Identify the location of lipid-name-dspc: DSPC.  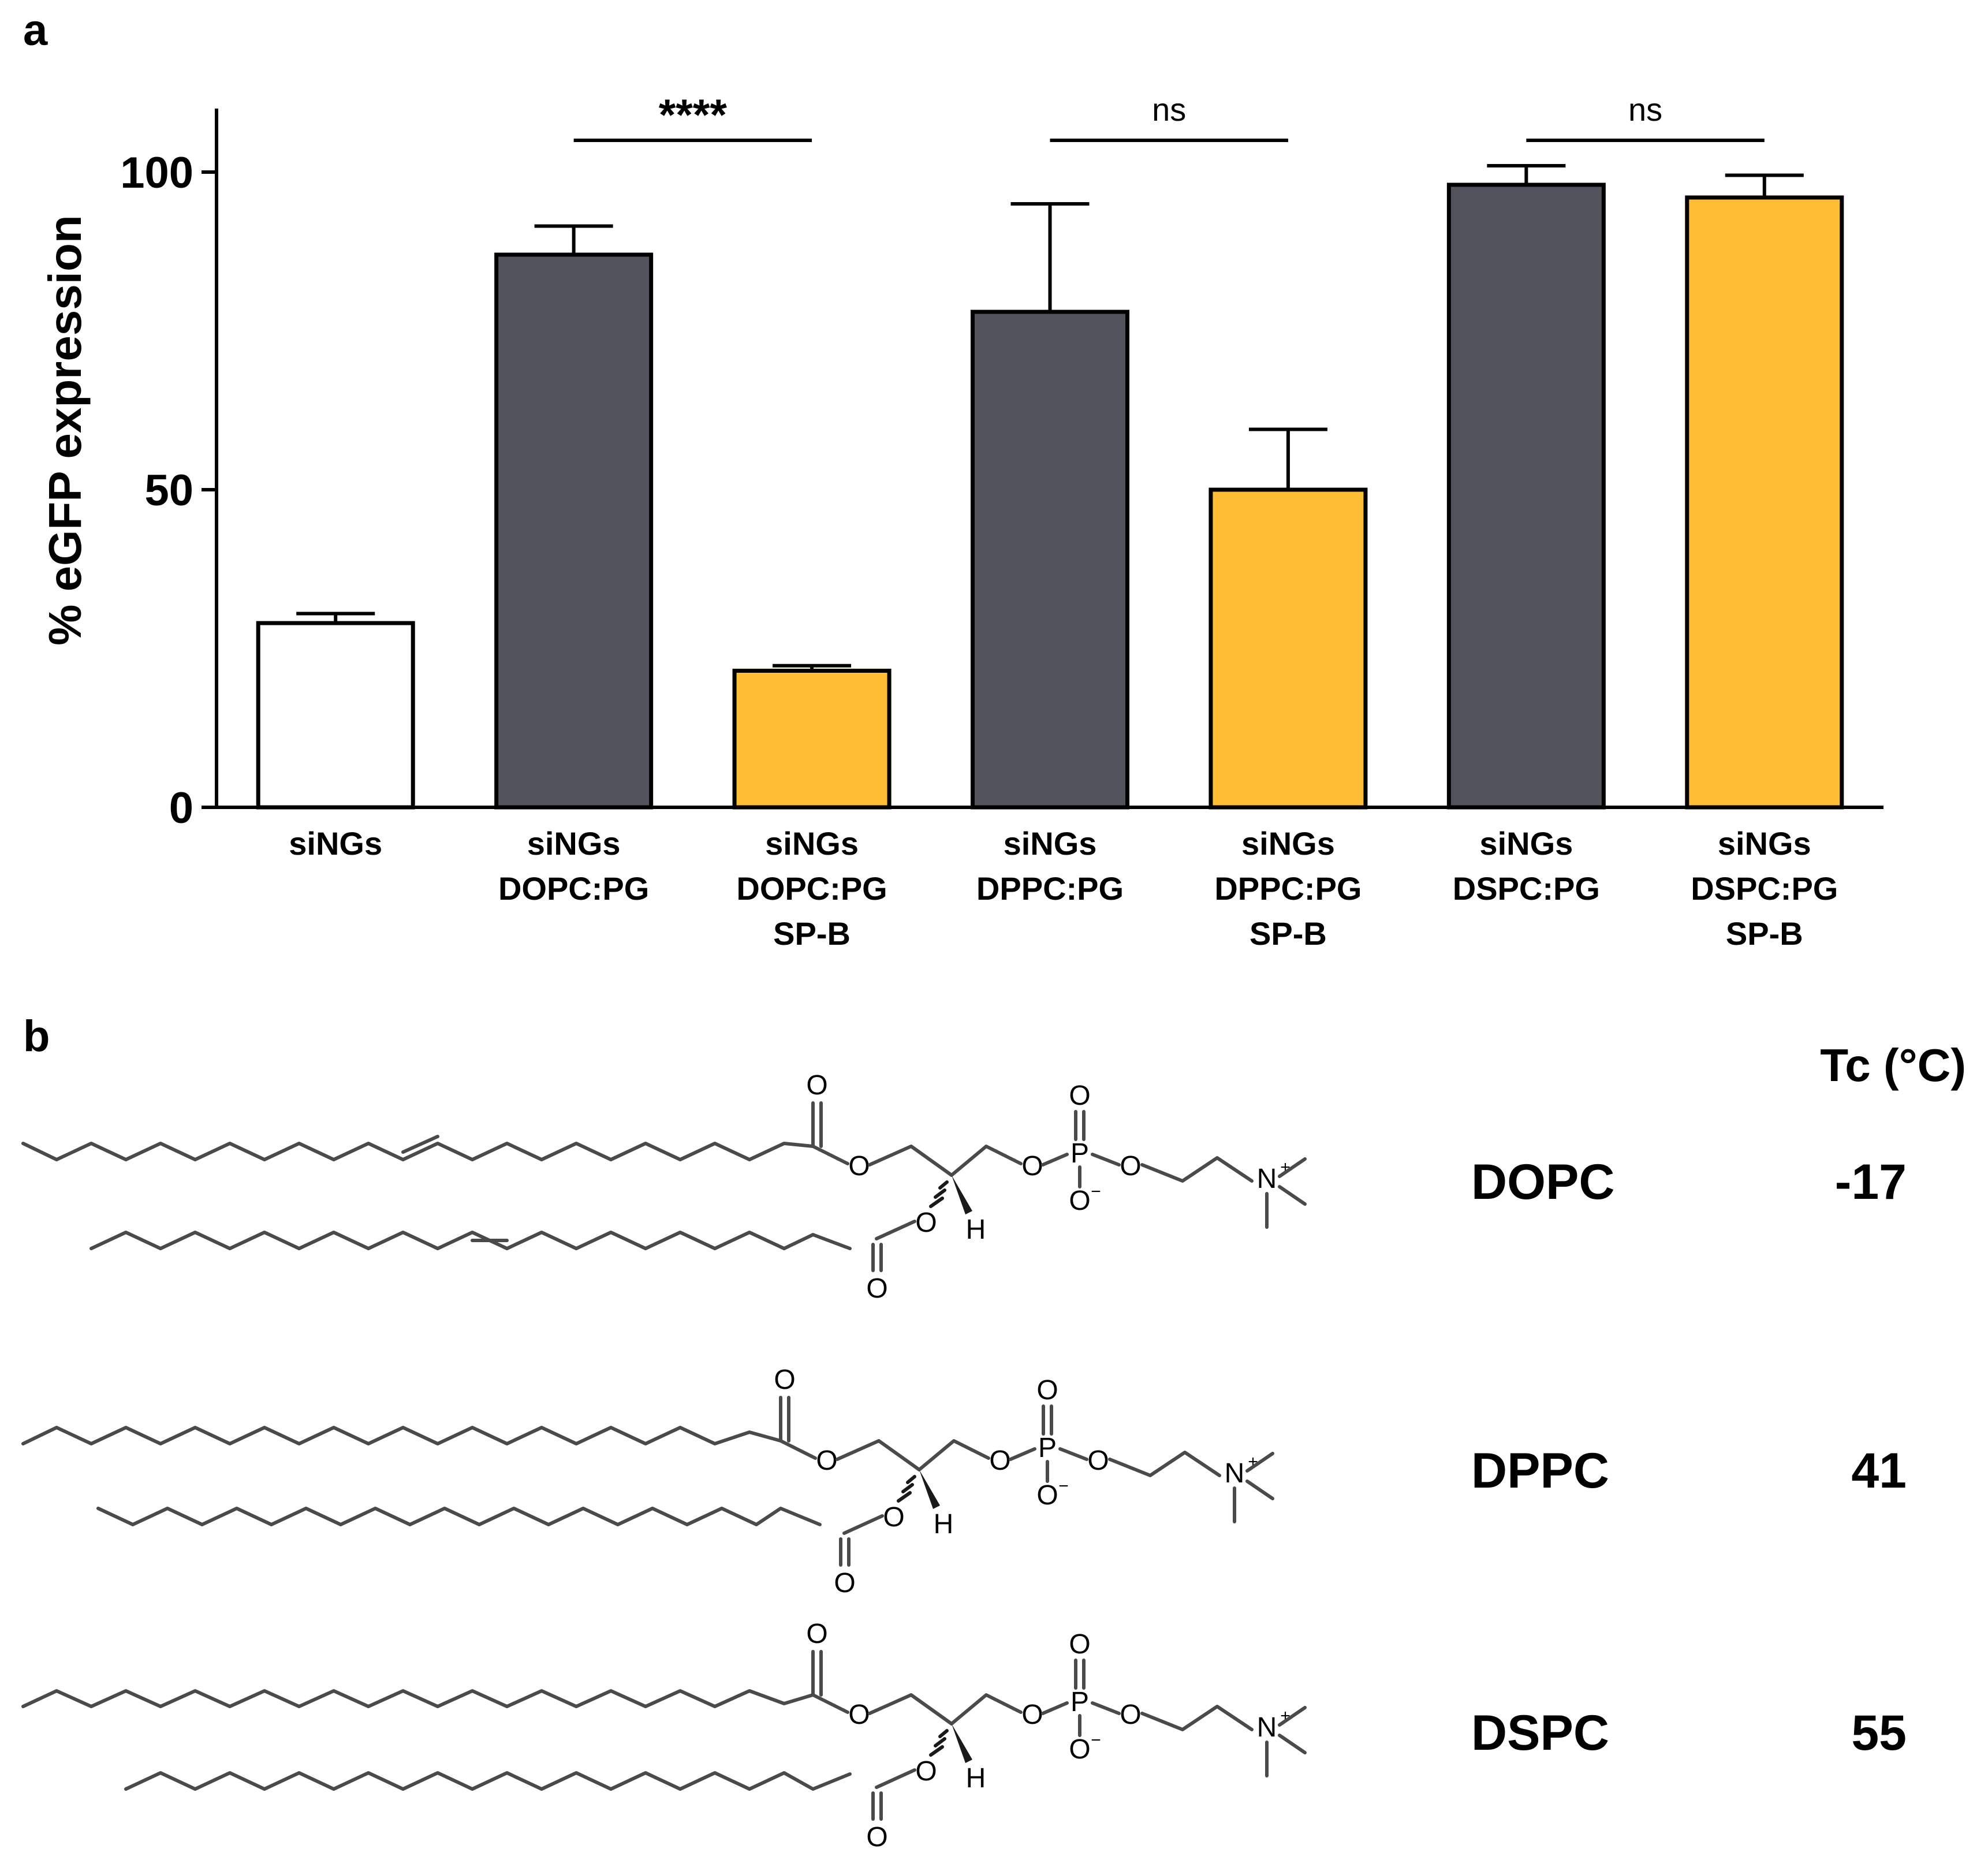
(1540, 1733).